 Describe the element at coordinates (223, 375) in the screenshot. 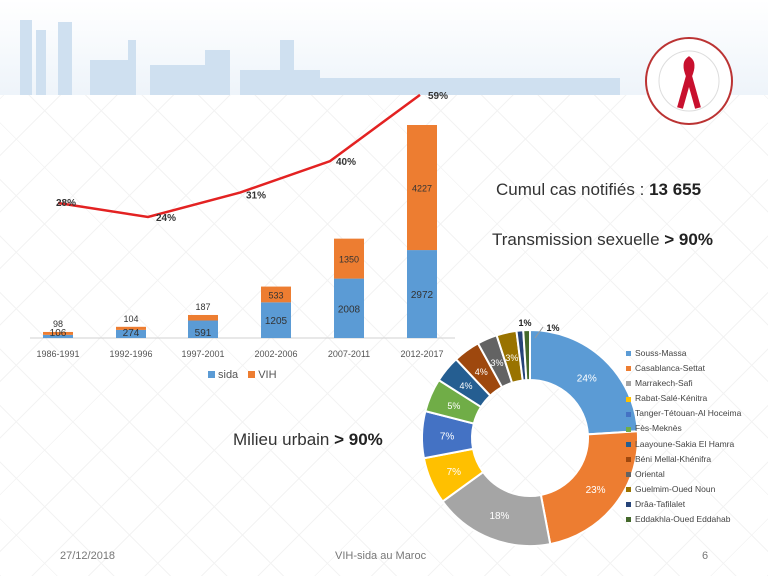

I see `legend-sida: sida` at that location.